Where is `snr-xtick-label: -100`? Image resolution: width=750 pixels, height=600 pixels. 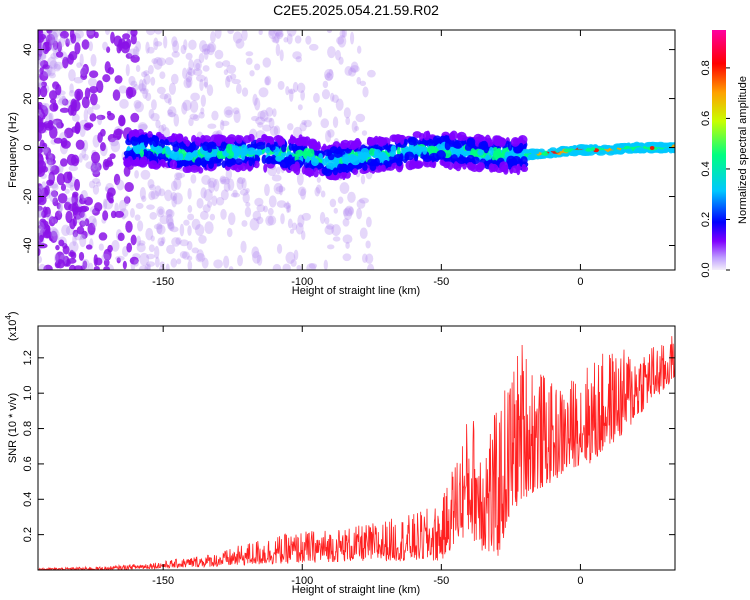
snr-xtick-label: -100 is located at coordinates (302, 581).